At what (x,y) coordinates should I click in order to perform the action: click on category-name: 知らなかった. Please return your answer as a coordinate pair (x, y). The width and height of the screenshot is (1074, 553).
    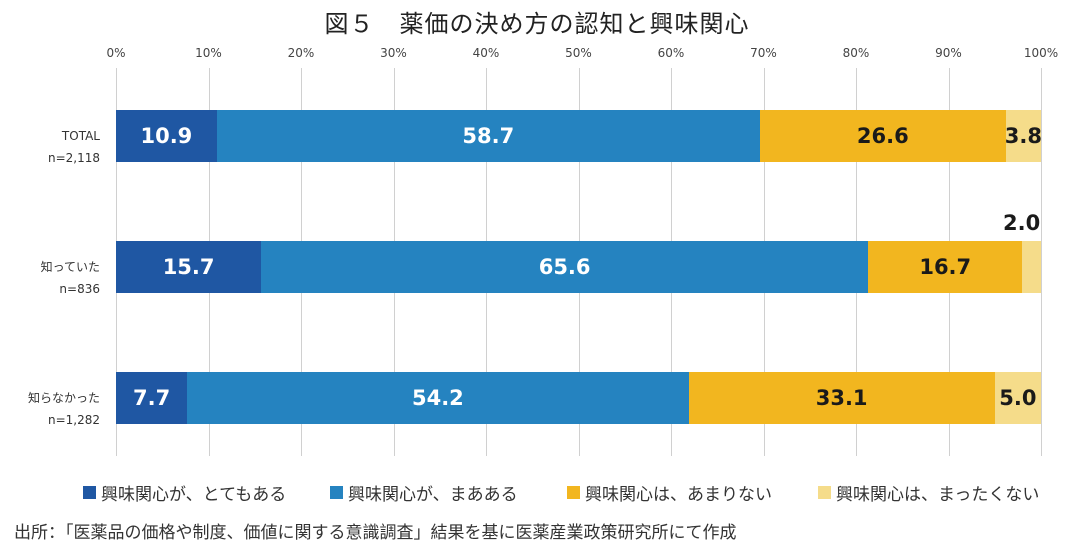
    Looking at the image, I should click on (63, 398).